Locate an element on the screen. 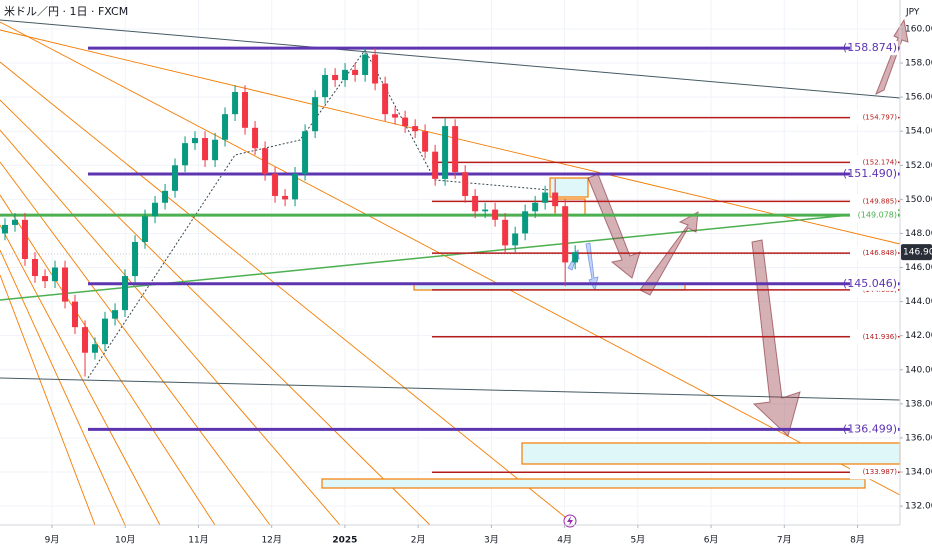 The width and height of the screenshot is (932, 550). last-price-box is located at coordinates (916, 252).